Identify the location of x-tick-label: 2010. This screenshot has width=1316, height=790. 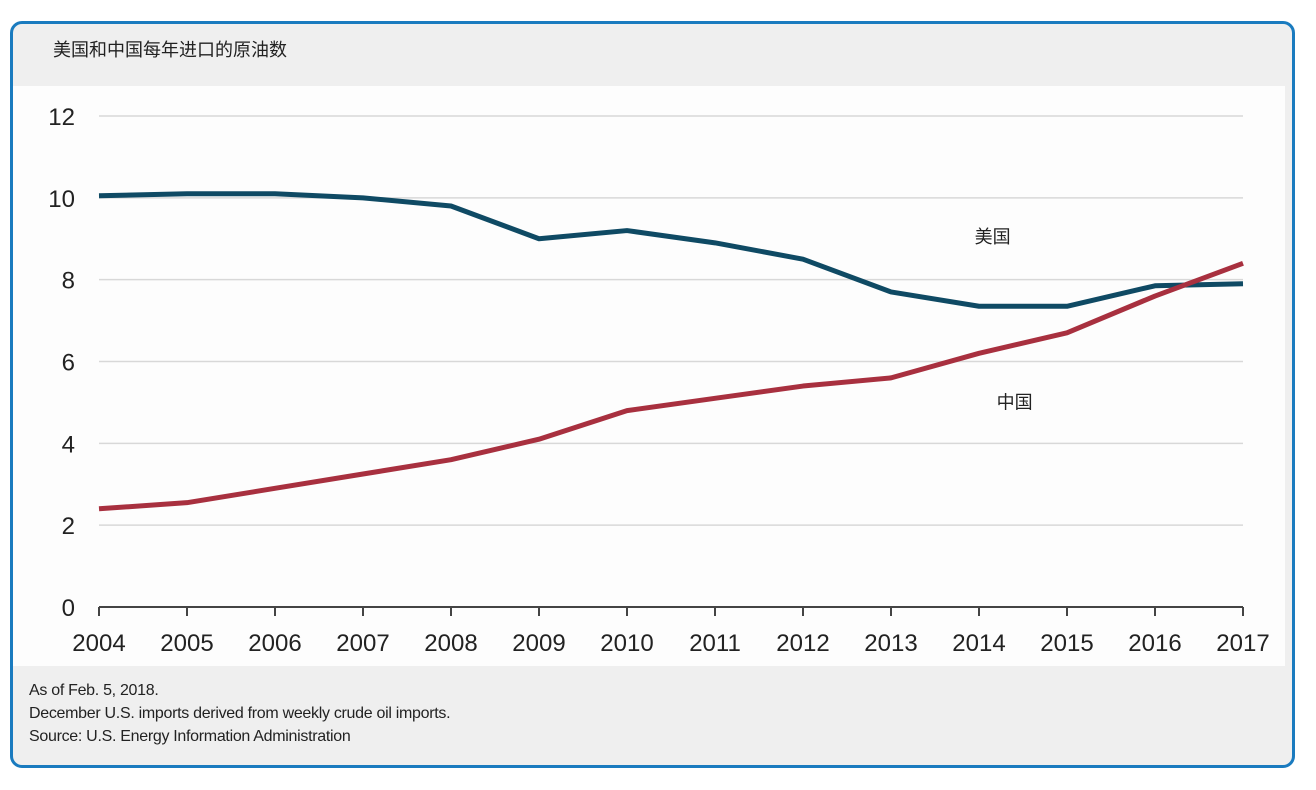
(626, 643).